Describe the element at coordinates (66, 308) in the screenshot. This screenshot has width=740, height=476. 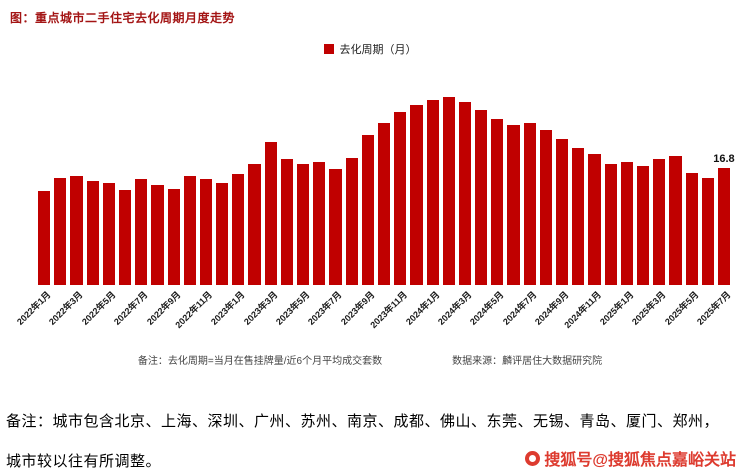
I see `x-axis-label: 2022年3月` at that location.